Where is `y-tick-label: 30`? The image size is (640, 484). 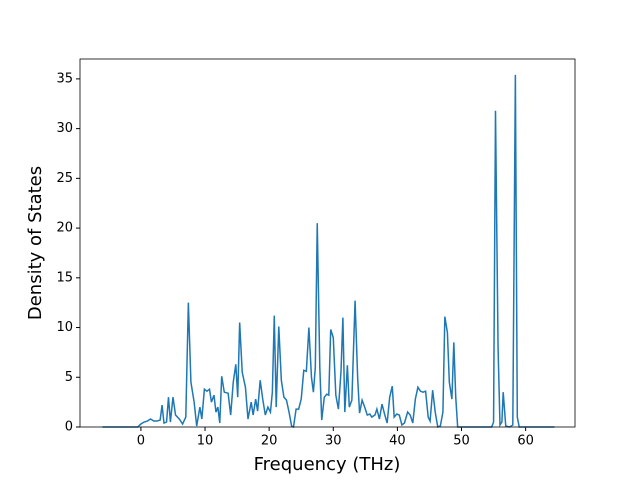
y-tick-label: 30 is located at coordinates (64, 128).